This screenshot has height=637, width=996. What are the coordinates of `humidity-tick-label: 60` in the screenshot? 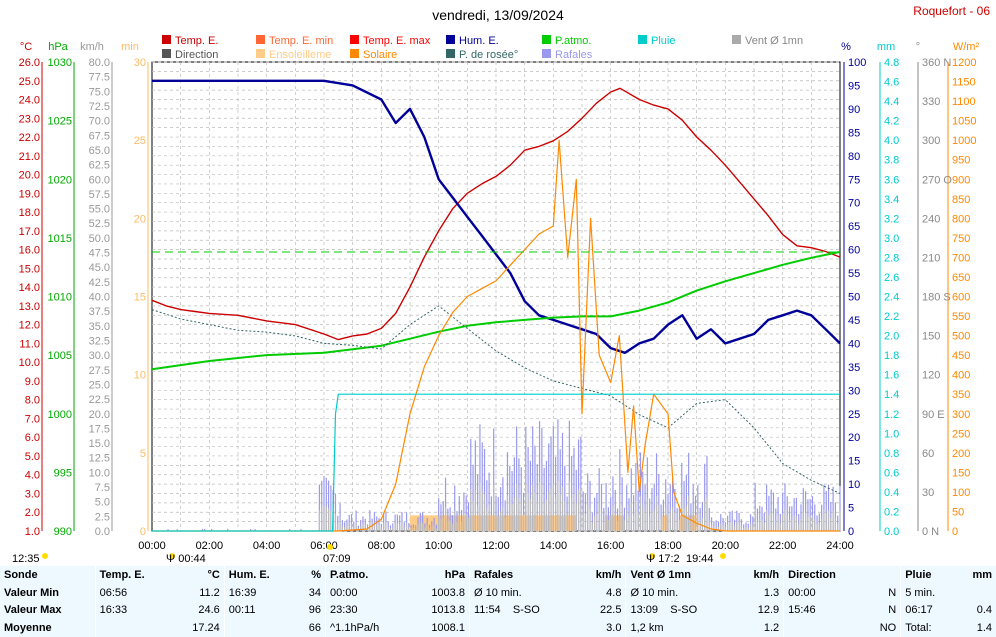 It's located at (854, 251).